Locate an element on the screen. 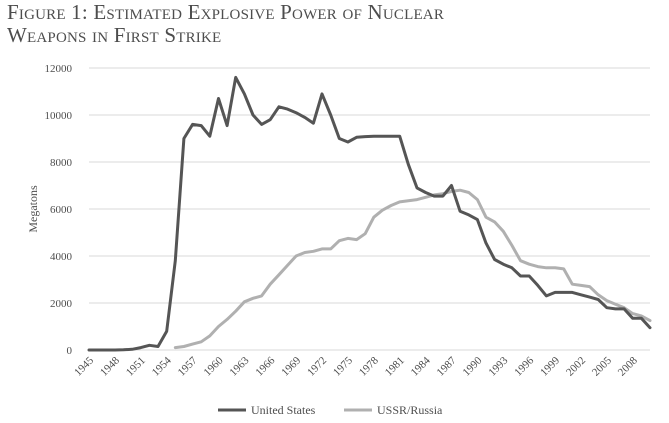 Image resolution: width=669 pixels, height=423 pixels. x-tick-label-2008: 2008 is located at coordinates (628, 366).